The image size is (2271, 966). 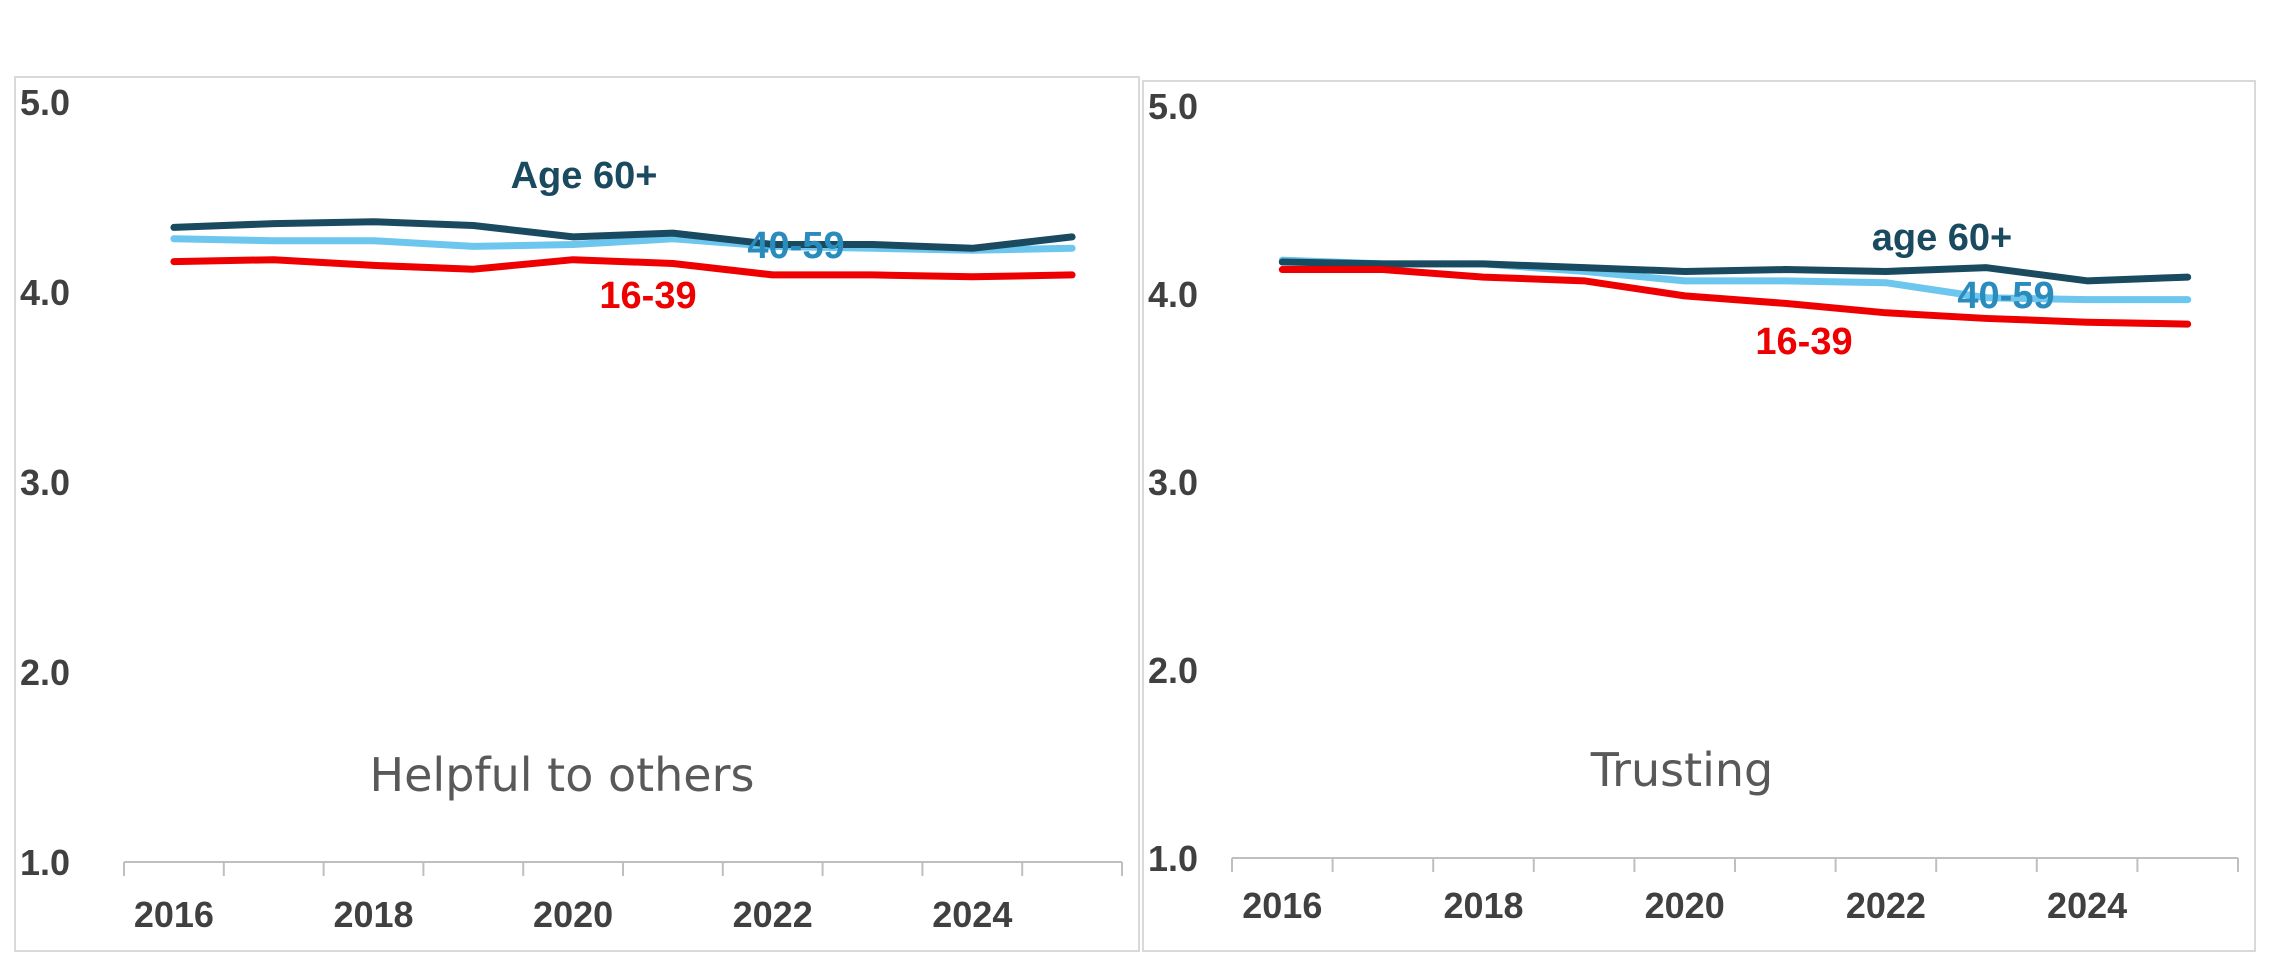 What do you see at coordinates (2005, 296) in the screenshot?
I see `trusting-series-label-40-59: 40-59` at bounding box center [2005, 296].